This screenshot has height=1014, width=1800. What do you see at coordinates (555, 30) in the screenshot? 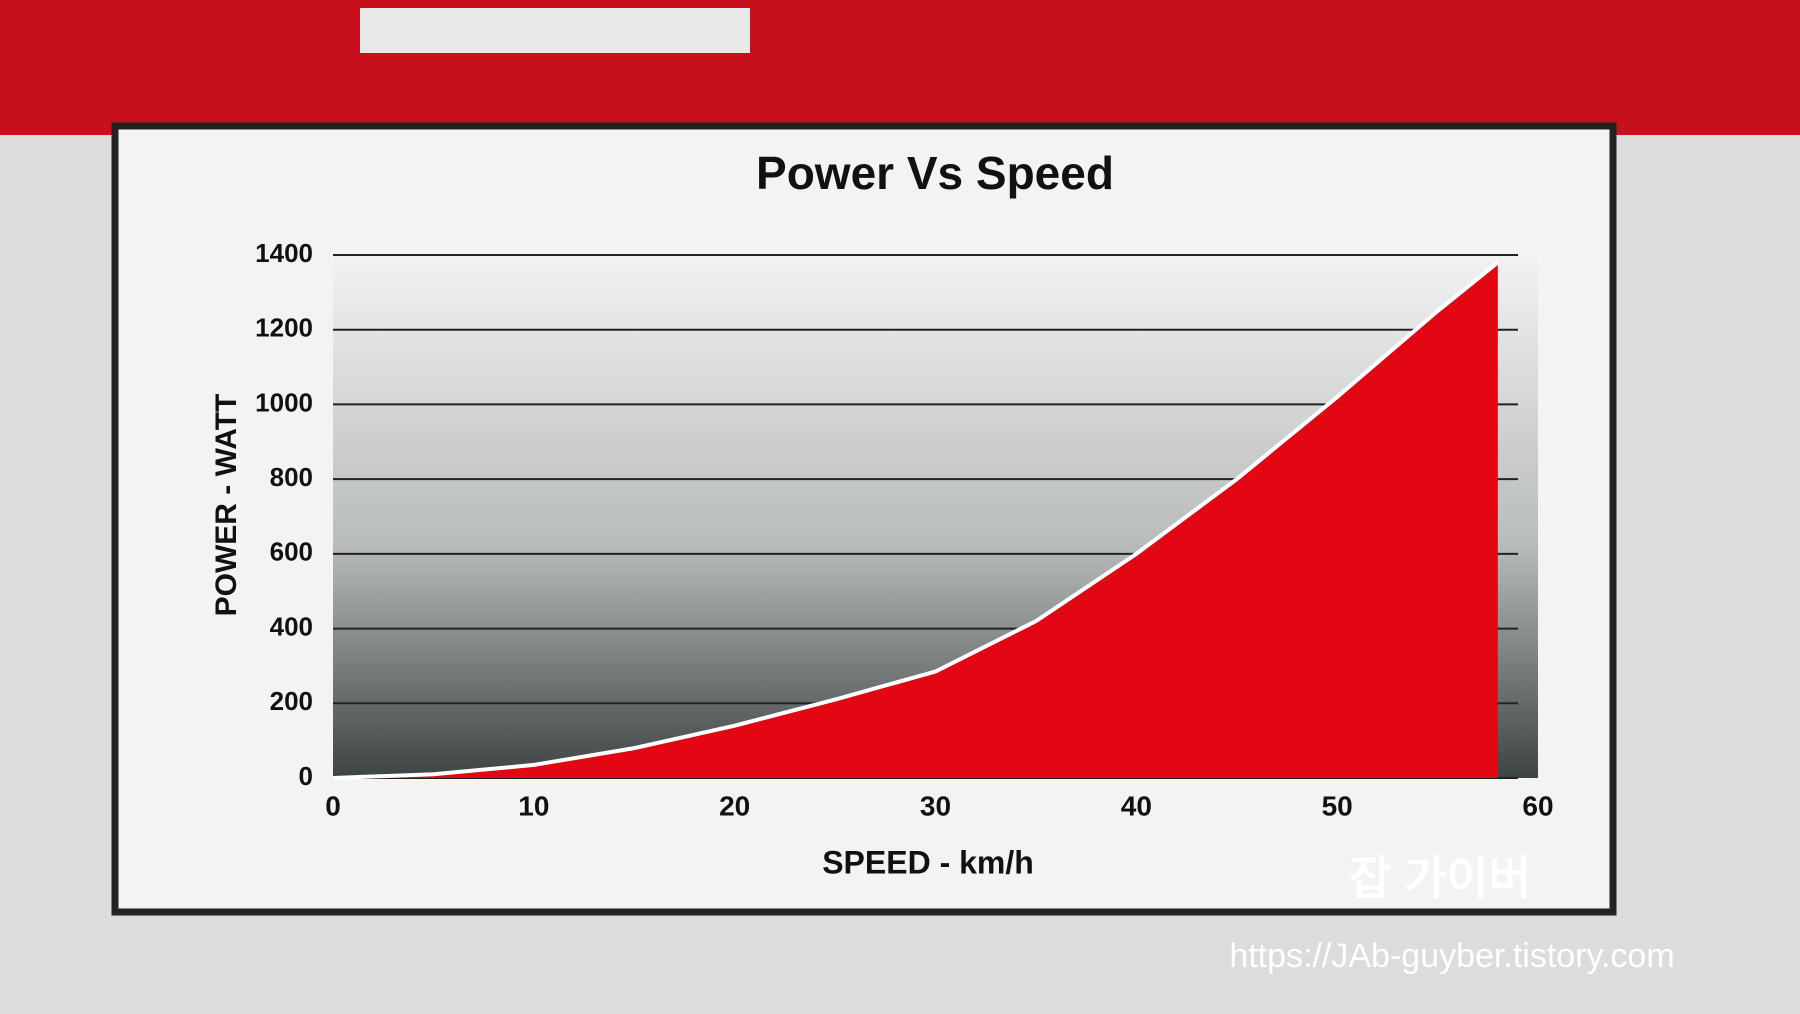
I see `box-label` at bounding box center [555, 30].